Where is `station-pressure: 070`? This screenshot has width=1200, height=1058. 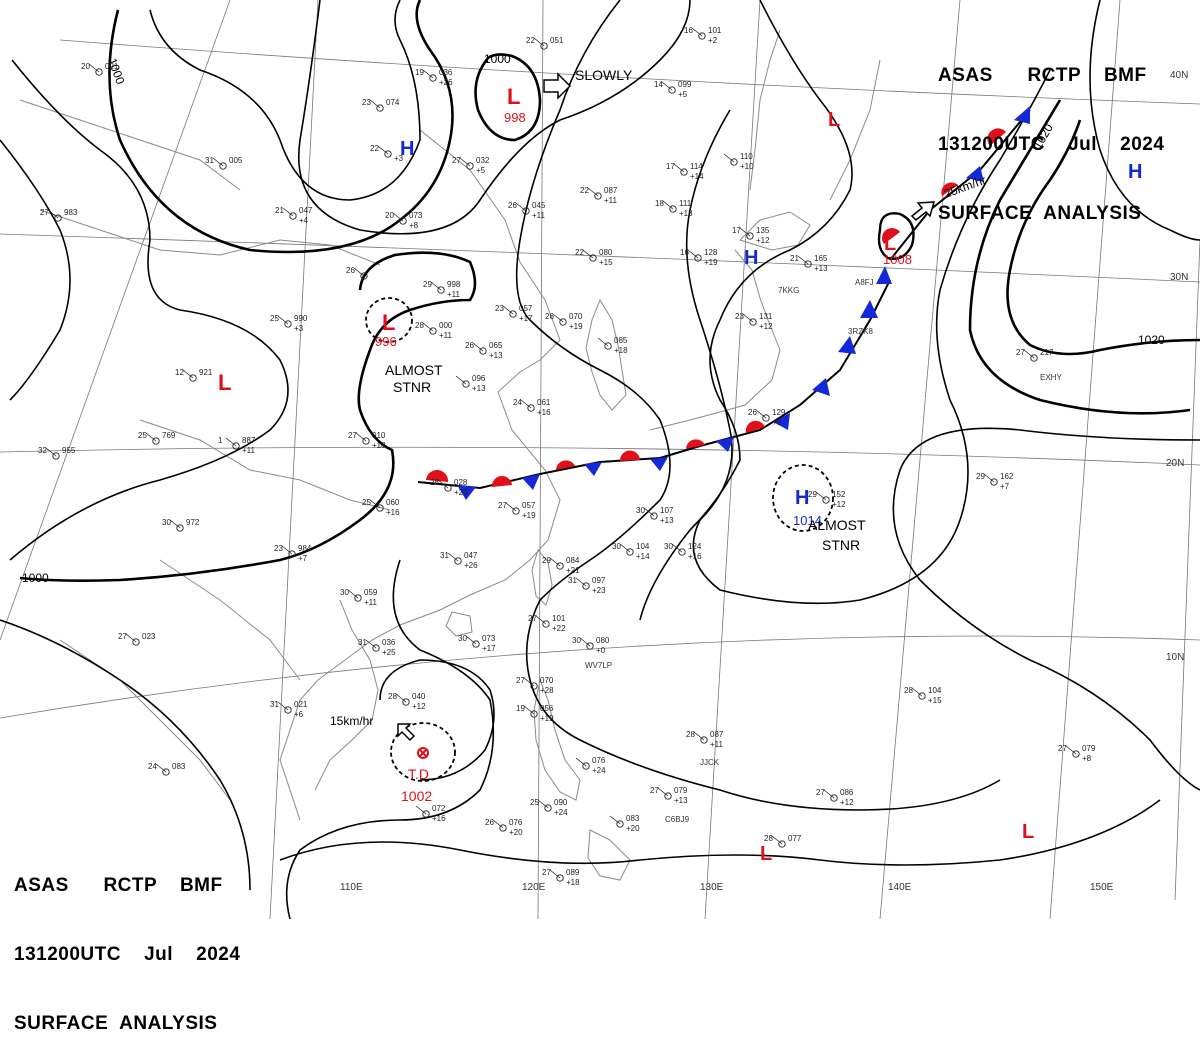
station-pressure: 070 is located at coordinates (547, 680).